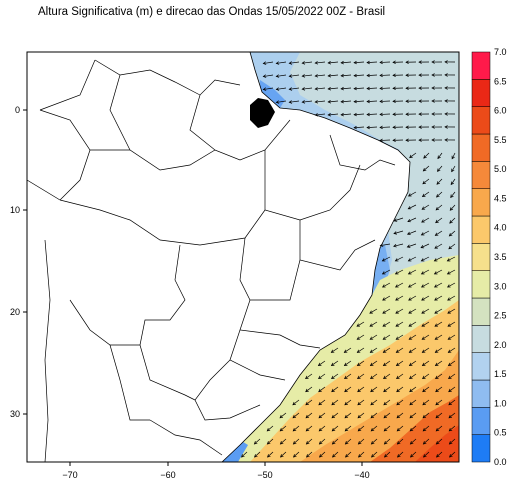 Image resolution: width=529 pixels, height=496 pixels. I want to click on x-tick-label: −50, so click(264, 475).